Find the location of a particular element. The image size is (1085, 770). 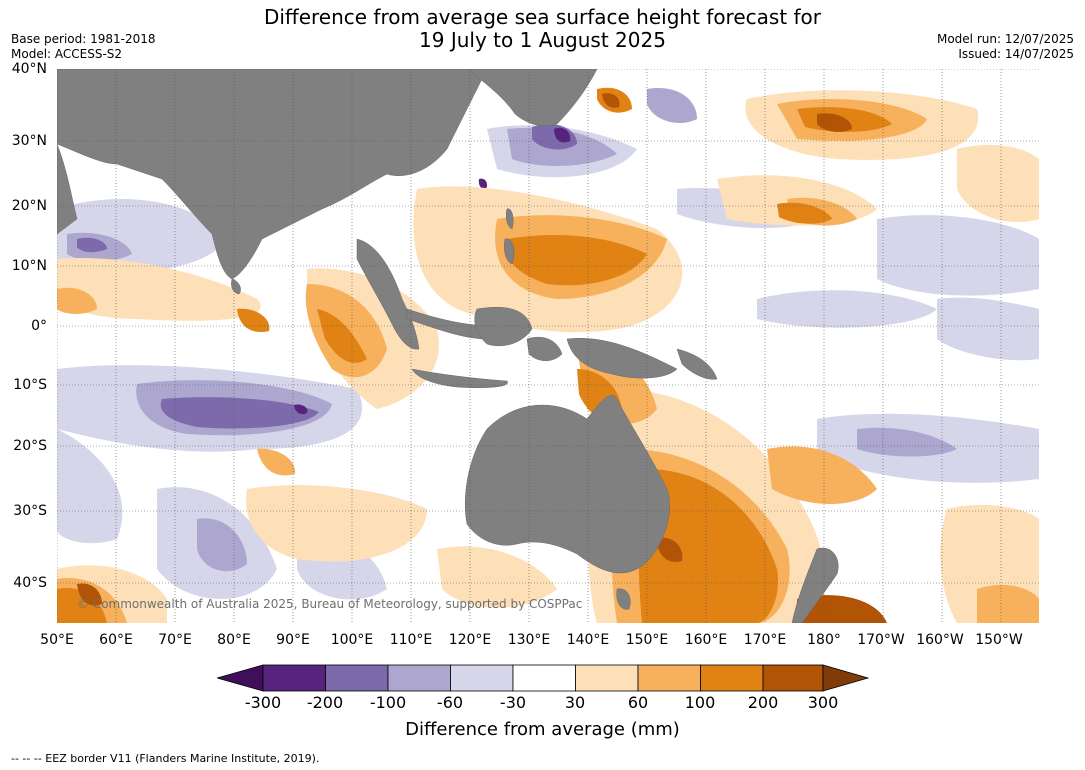

lon-label-110e: 110°E is located at coordinates (411, 640).